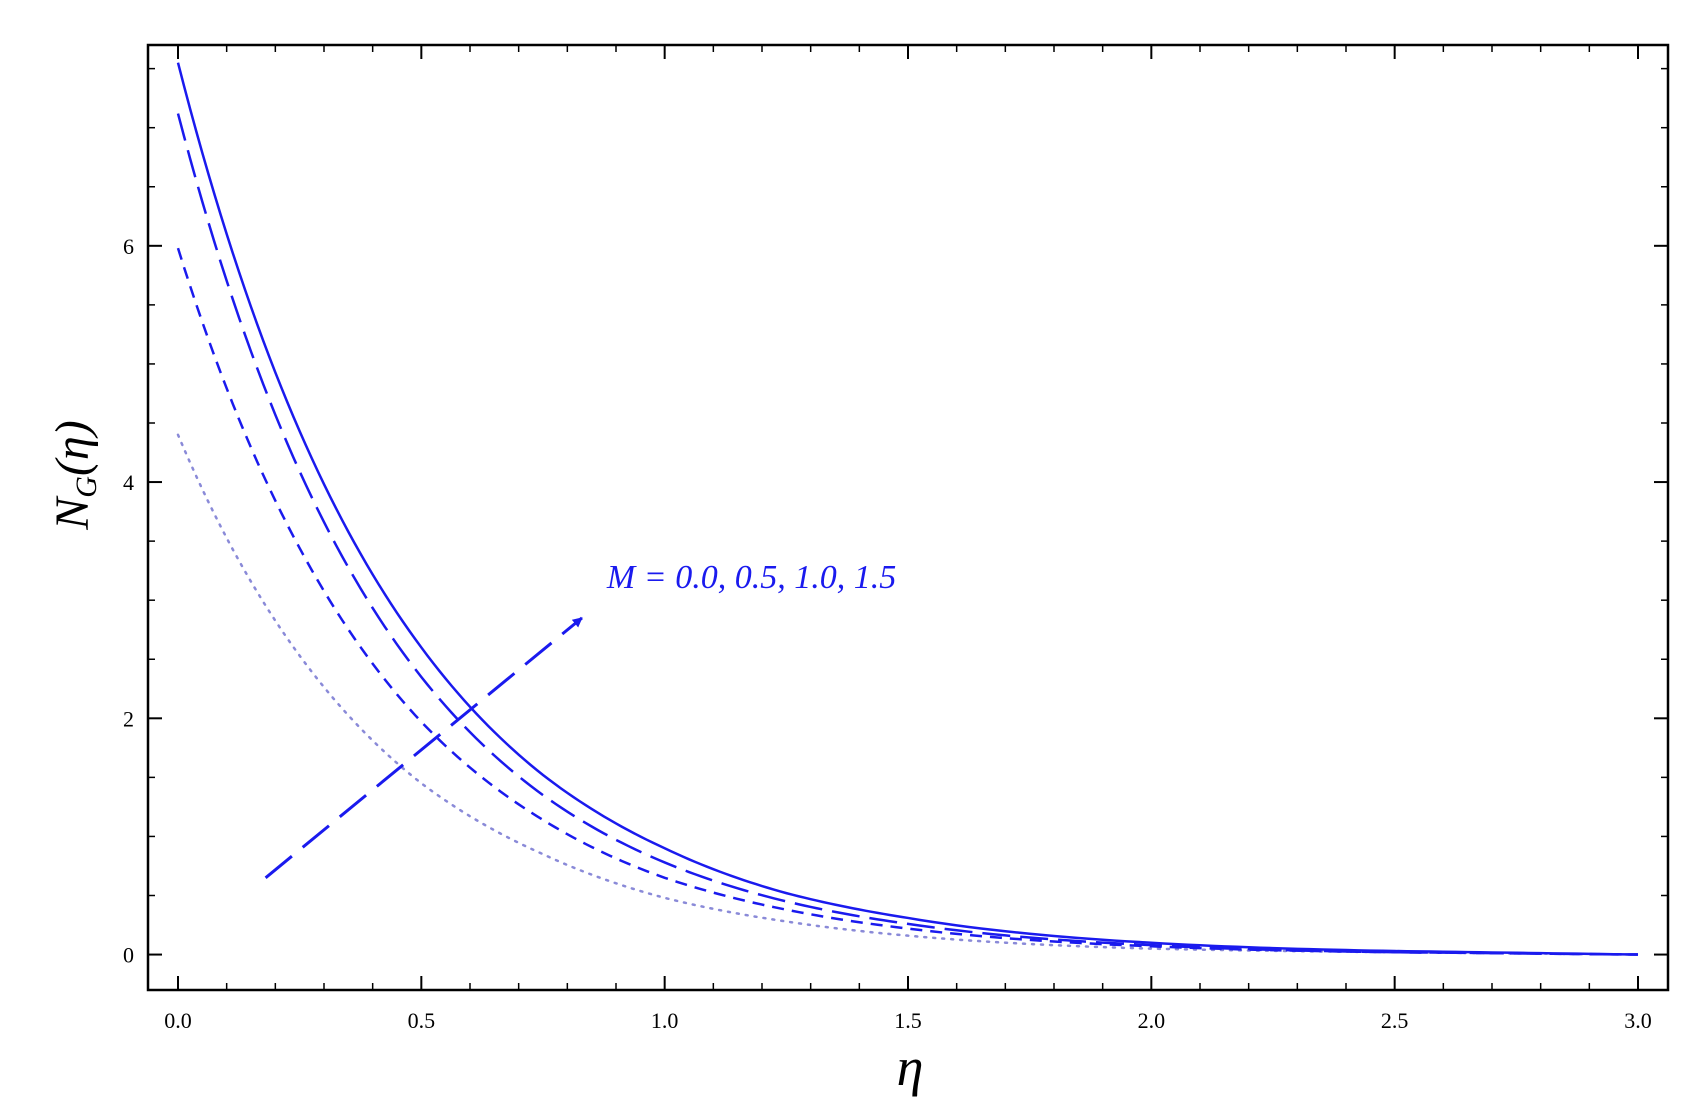 The image size is (1699, 1102). What do you see at coordinates (1152, 1020) in the screenshot?
I see `x-tick-label: 2.0` at bounding box center [1152, 1020].